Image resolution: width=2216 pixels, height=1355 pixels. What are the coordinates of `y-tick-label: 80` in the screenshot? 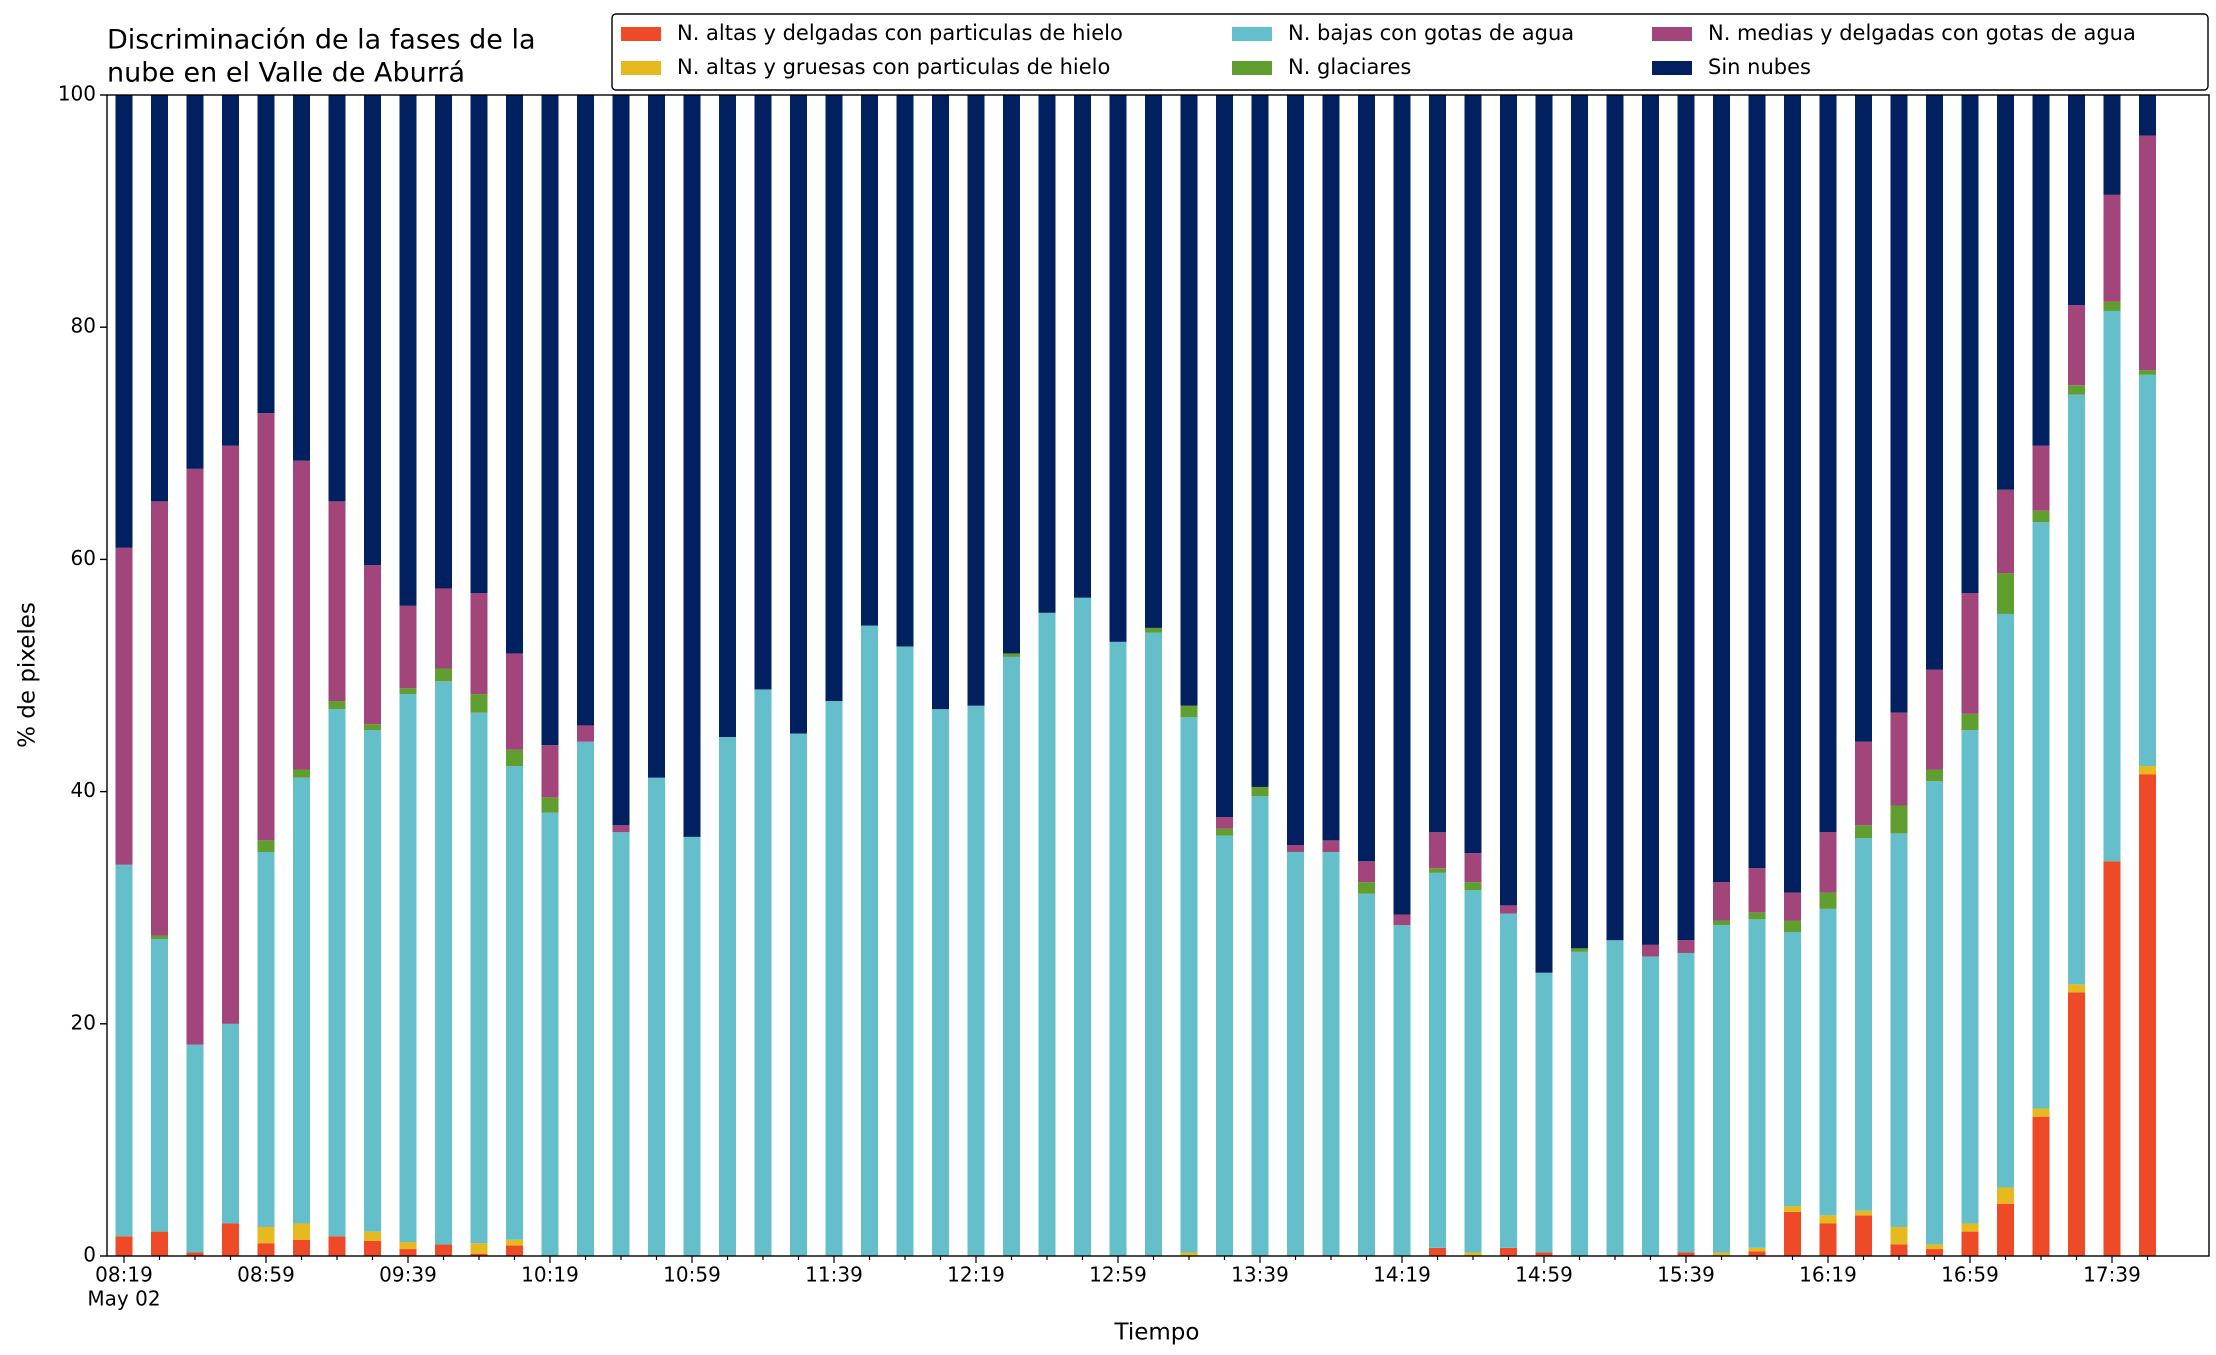 It's located at (83, 326).